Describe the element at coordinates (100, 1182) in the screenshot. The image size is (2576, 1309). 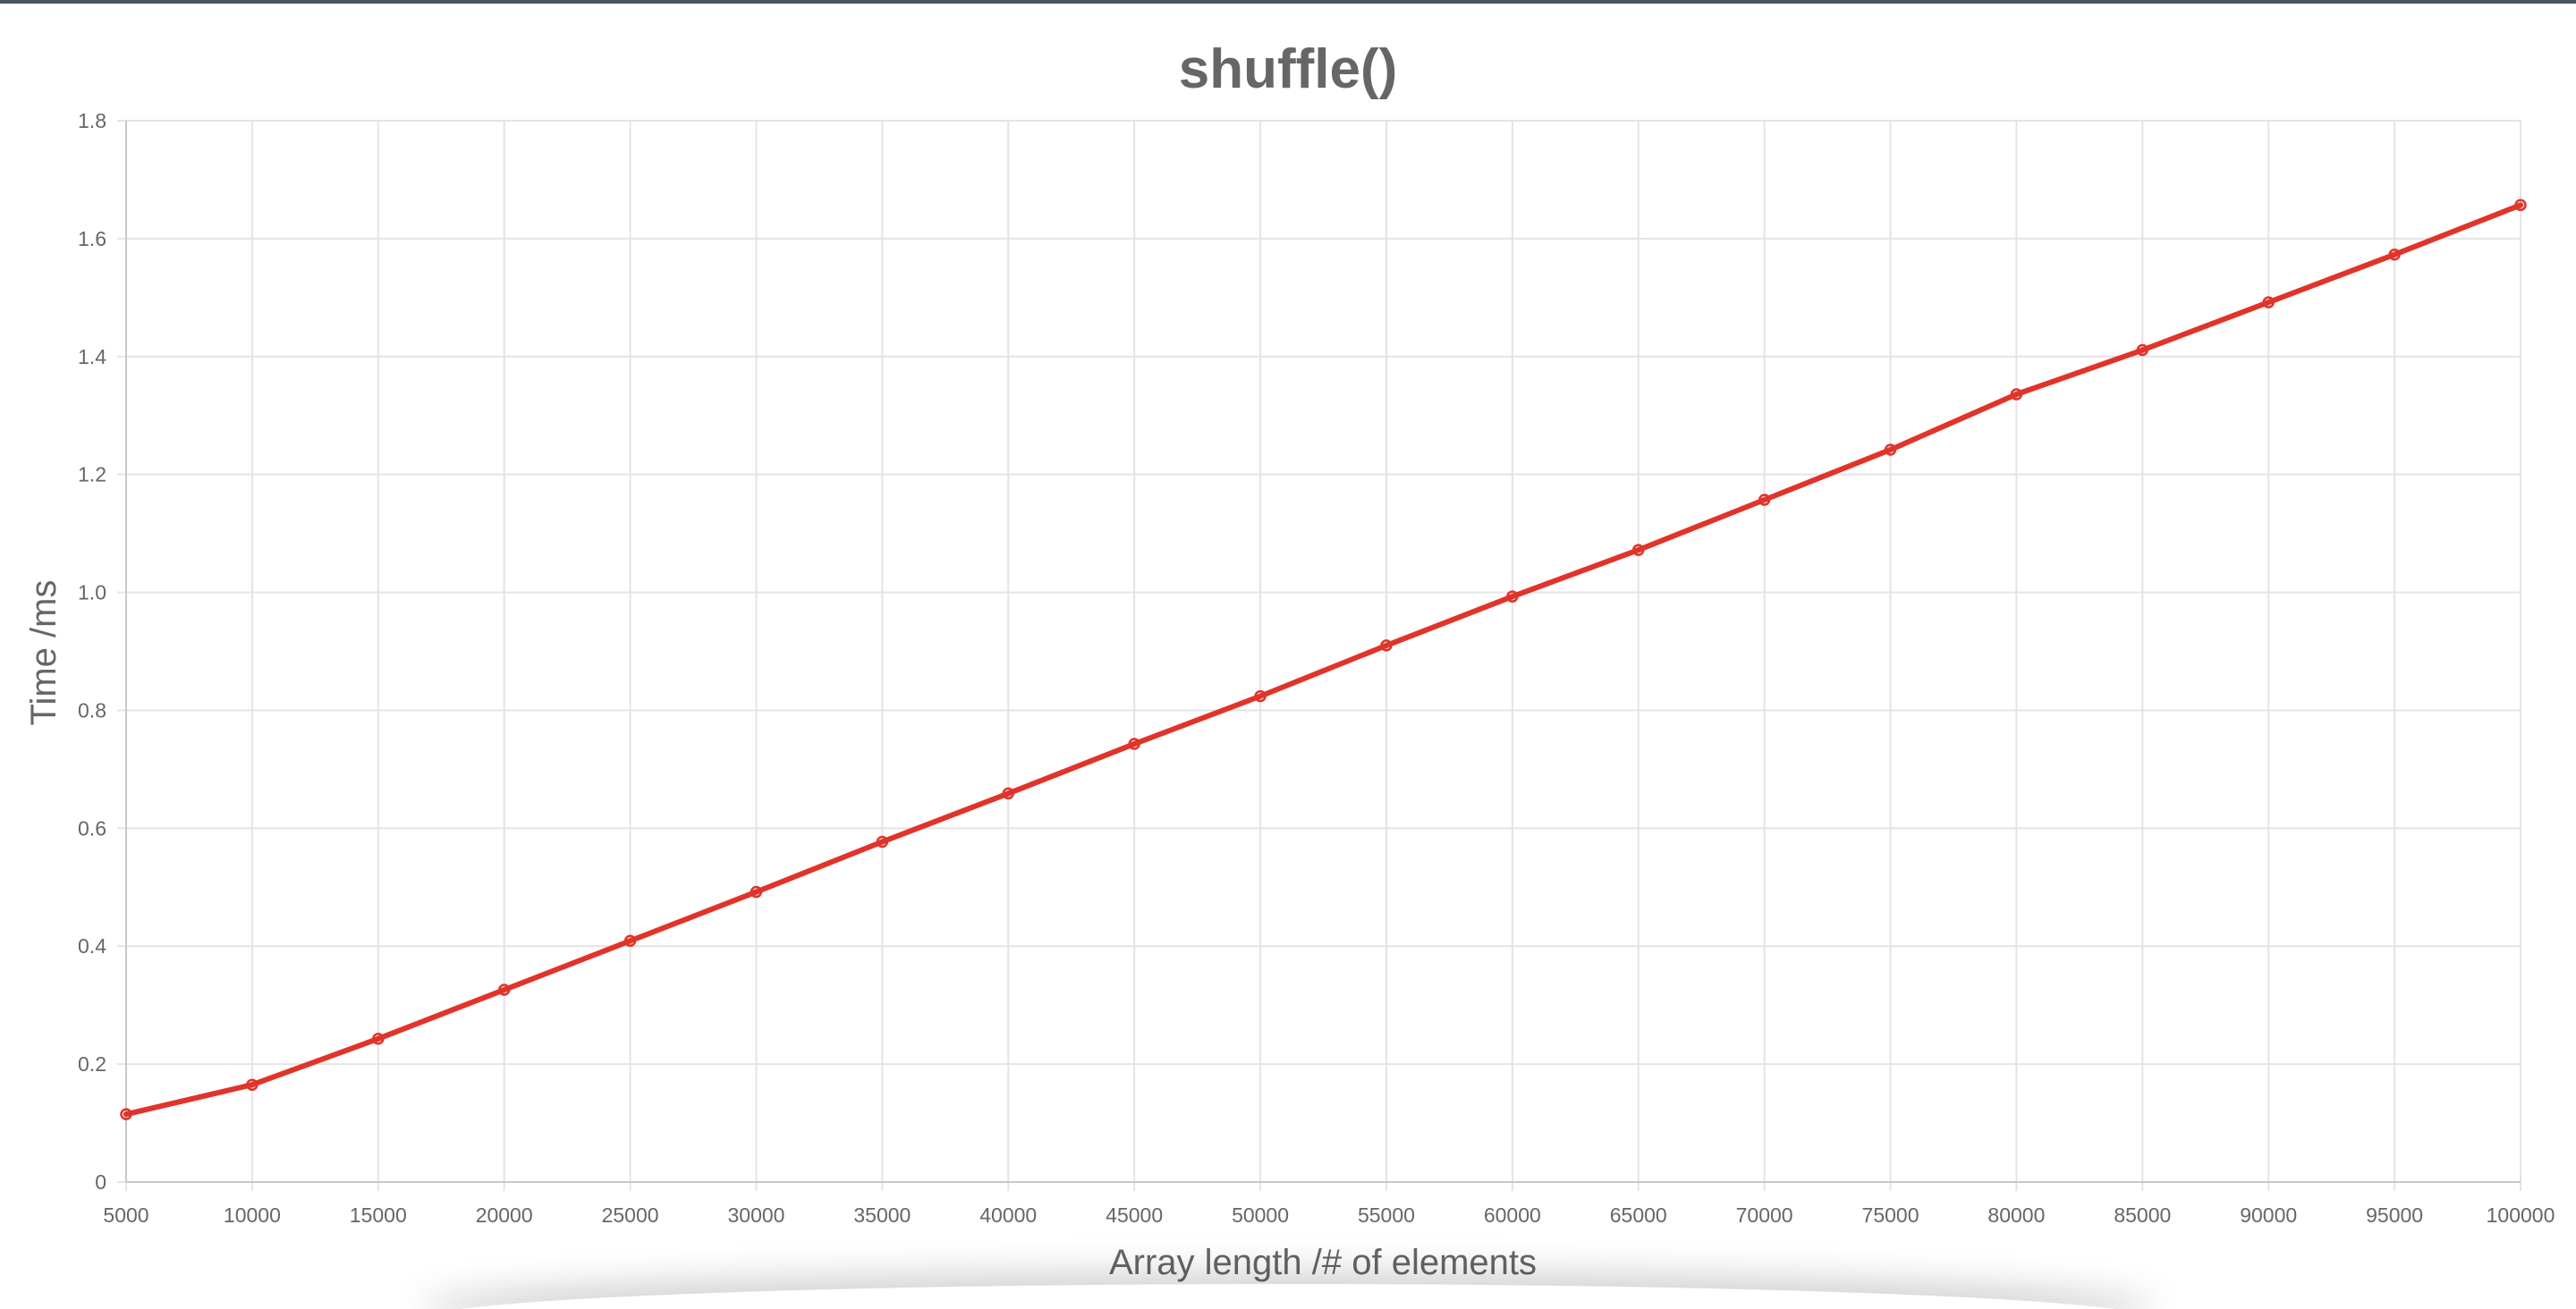
I see `y-tick-label: 0` at that location.